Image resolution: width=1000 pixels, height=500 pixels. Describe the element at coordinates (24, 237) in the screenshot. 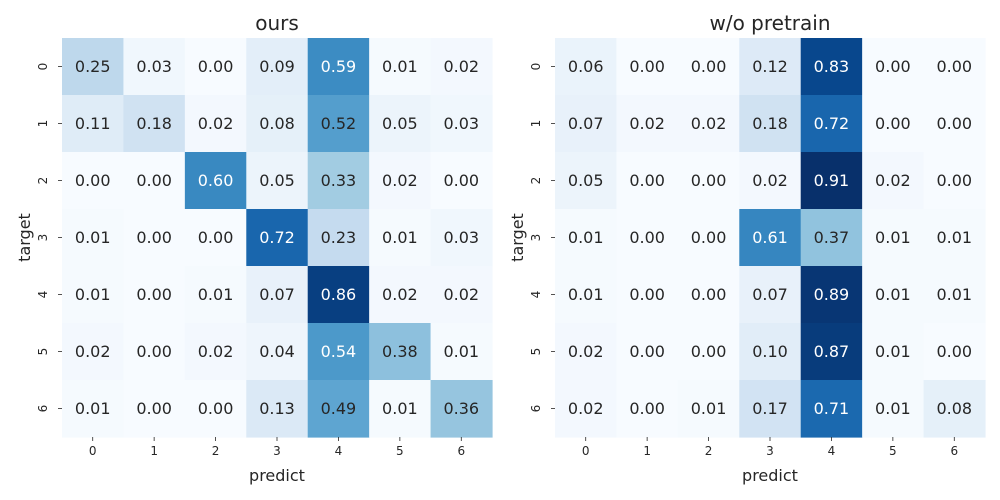

I see `panel-1-y-axis-label: target` at that location.